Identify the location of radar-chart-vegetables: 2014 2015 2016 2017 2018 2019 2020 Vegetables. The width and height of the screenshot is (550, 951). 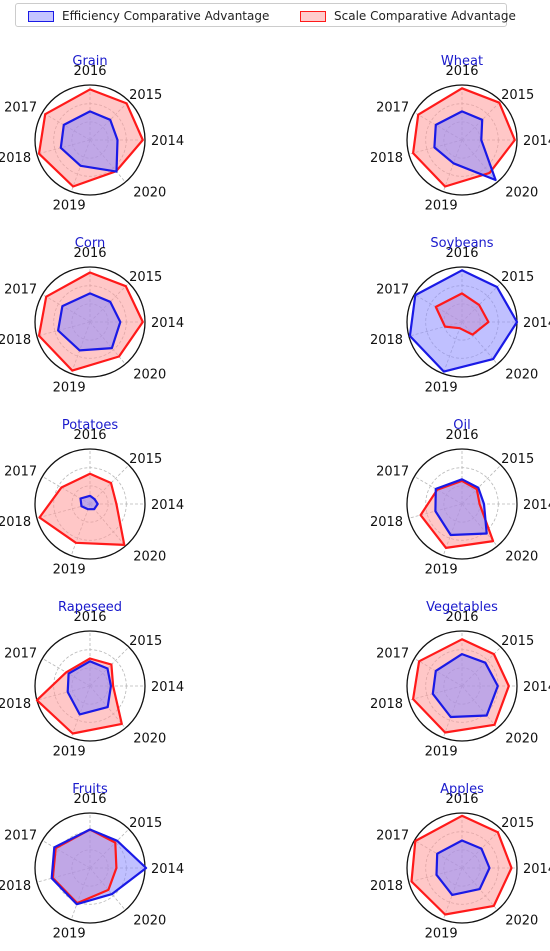
(460, 679).